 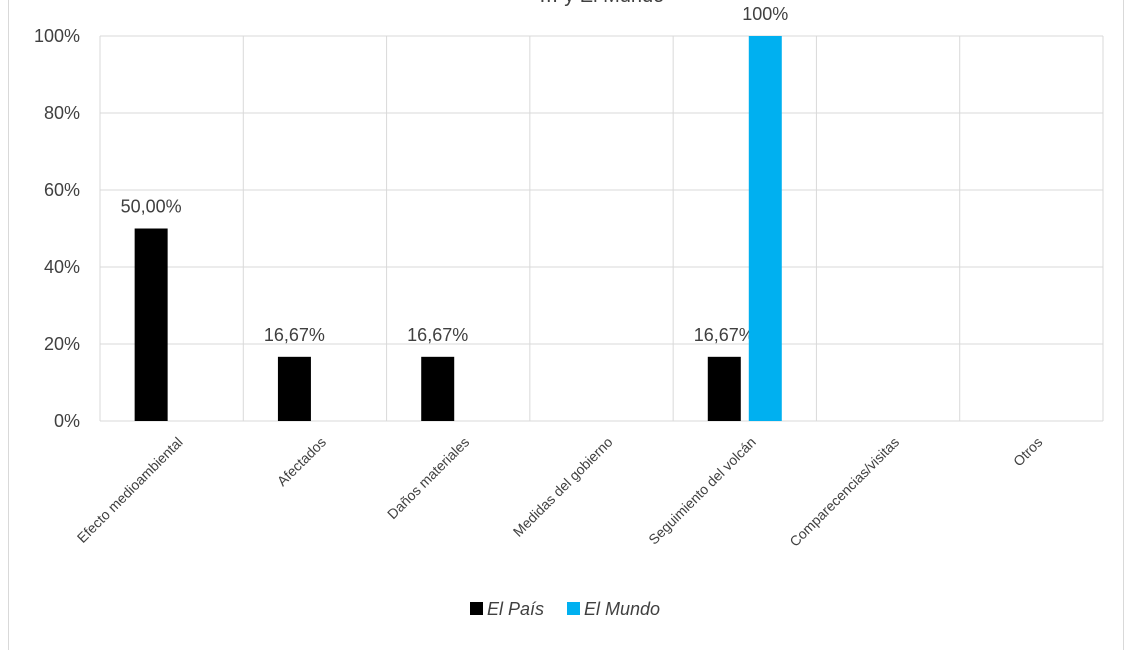 I want to click on data-label: 100%, so click(x=765, y=14).